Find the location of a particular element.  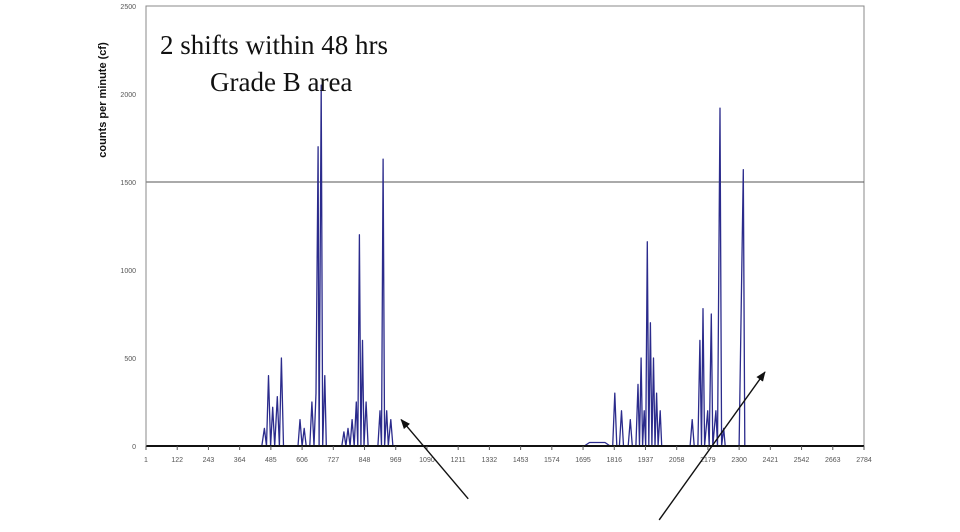

x-tick-label: 1816 is located at coordinates (614, 460).